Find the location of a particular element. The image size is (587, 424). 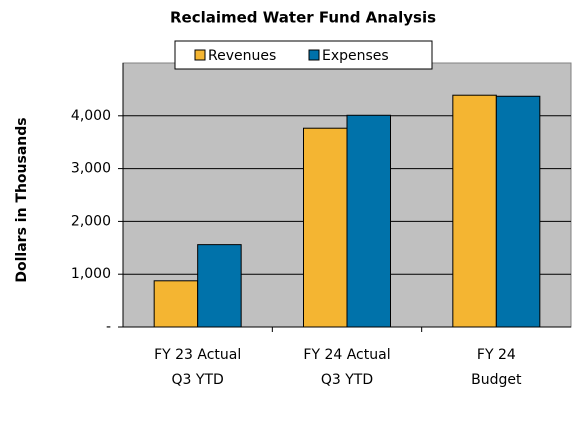

x-tick-label: FY 23 Actual is located at coordinates (197, 355).